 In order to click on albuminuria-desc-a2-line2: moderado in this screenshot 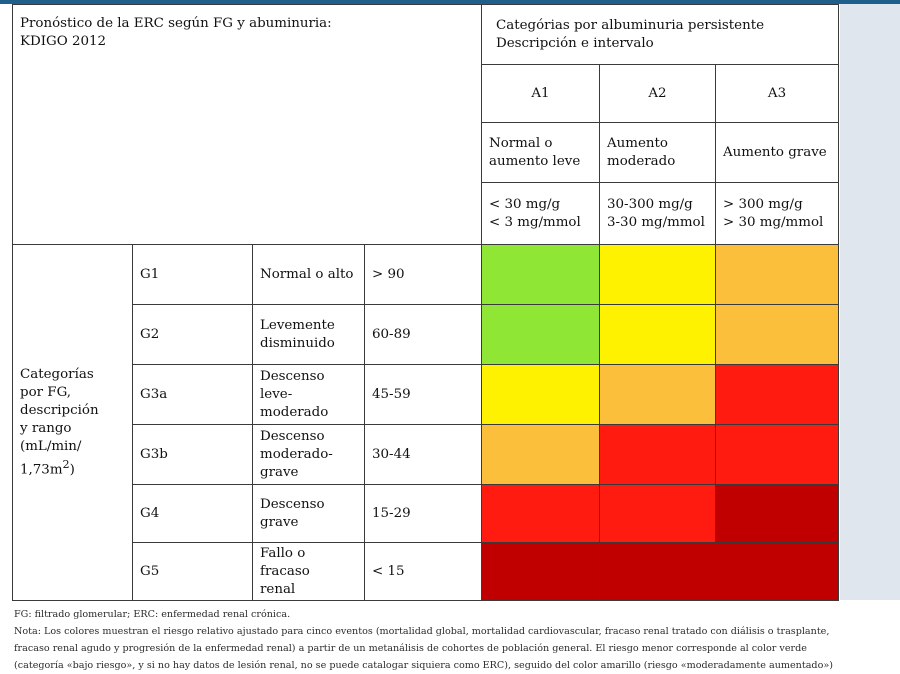, I will do `click(641, 161)`.